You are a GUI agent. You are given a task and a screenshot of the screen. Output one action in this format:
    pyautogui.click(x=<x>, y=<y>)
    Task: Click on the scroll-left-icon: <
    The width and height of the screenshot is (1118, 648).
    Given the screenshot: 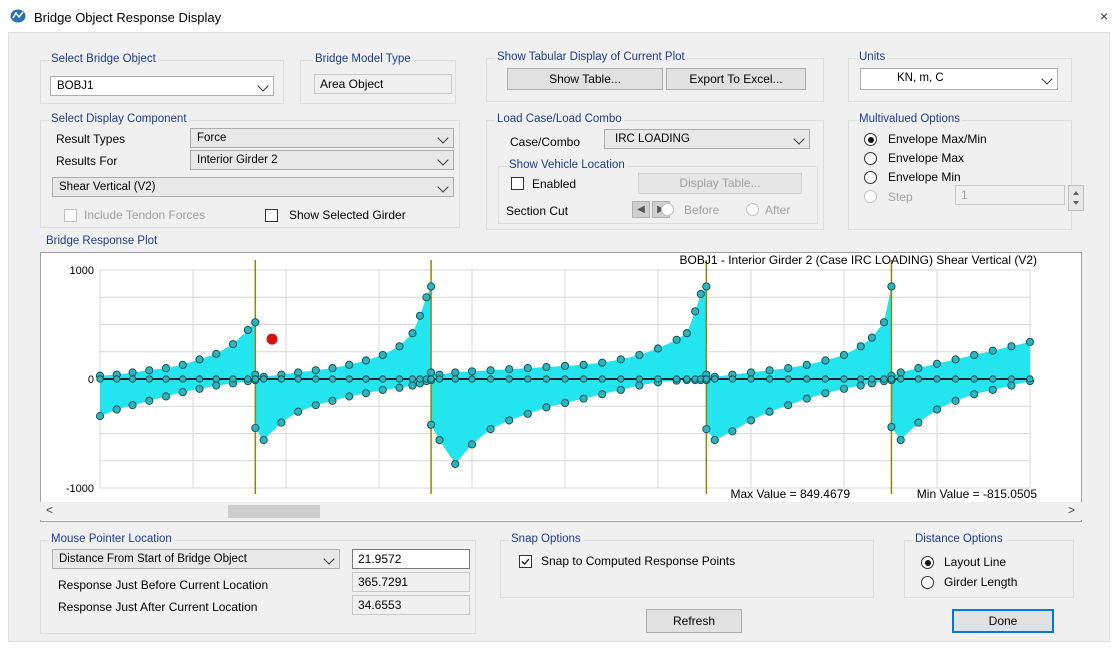 What is the action you would take?
    pyautogui.click(x=50, y=510)
    